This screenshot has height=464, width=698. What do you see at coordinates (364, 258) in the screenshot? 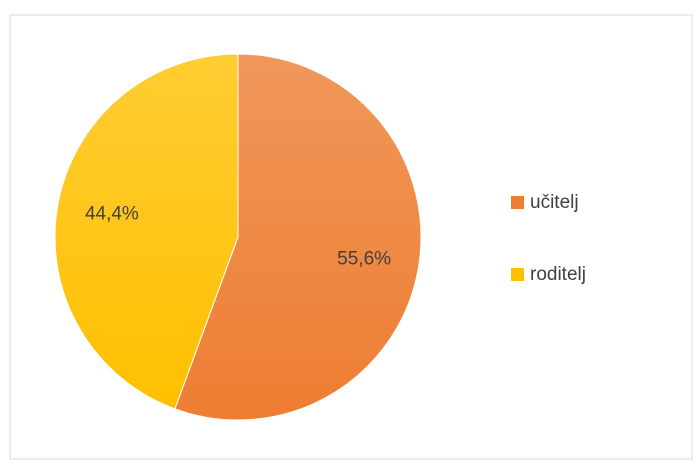
I see `data-label: 55,6%` at bounding box center [364, 258].